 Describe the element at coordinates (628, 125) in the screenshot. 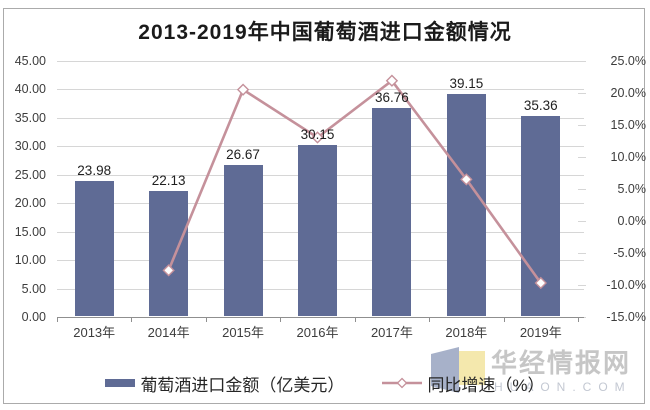

I see `right-axis-tick-label: 15.0%` at that location.